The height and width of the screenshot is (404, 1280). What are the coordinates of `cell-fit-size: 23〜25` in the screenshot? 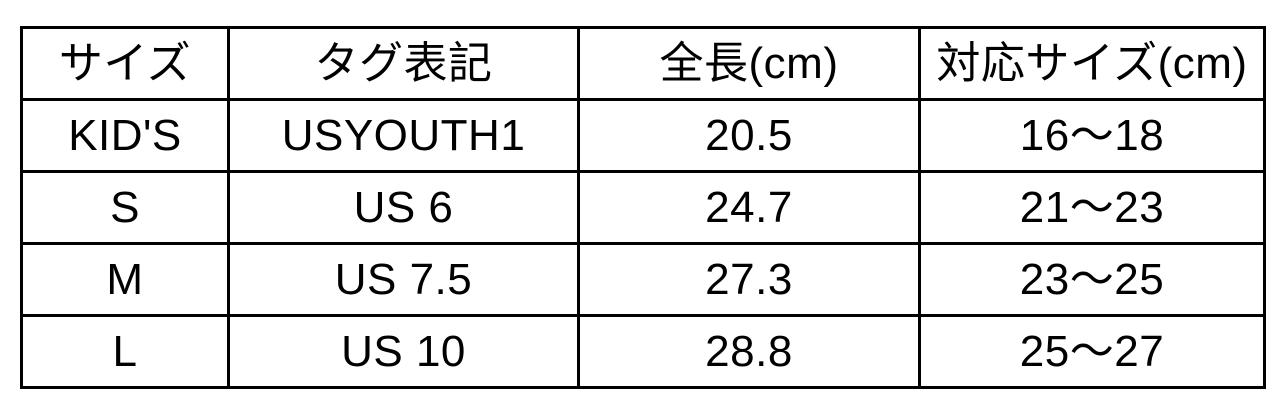 It's located at (1092, 279).